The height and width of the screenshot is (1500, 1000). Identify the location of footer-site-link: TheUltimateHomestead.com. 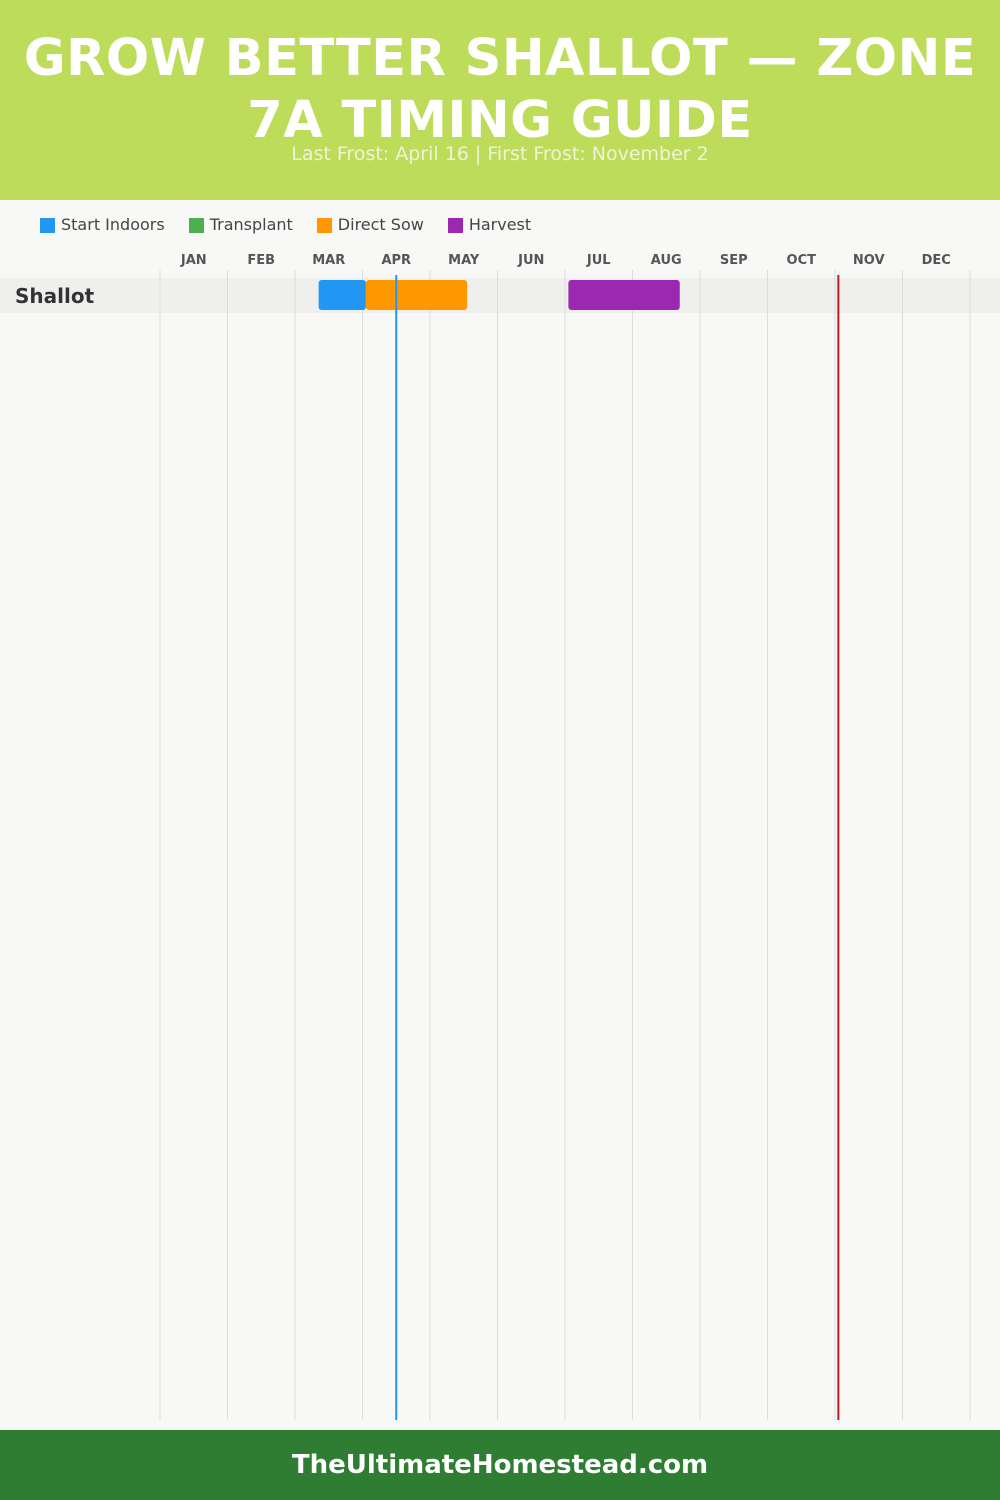
(500, 1465).